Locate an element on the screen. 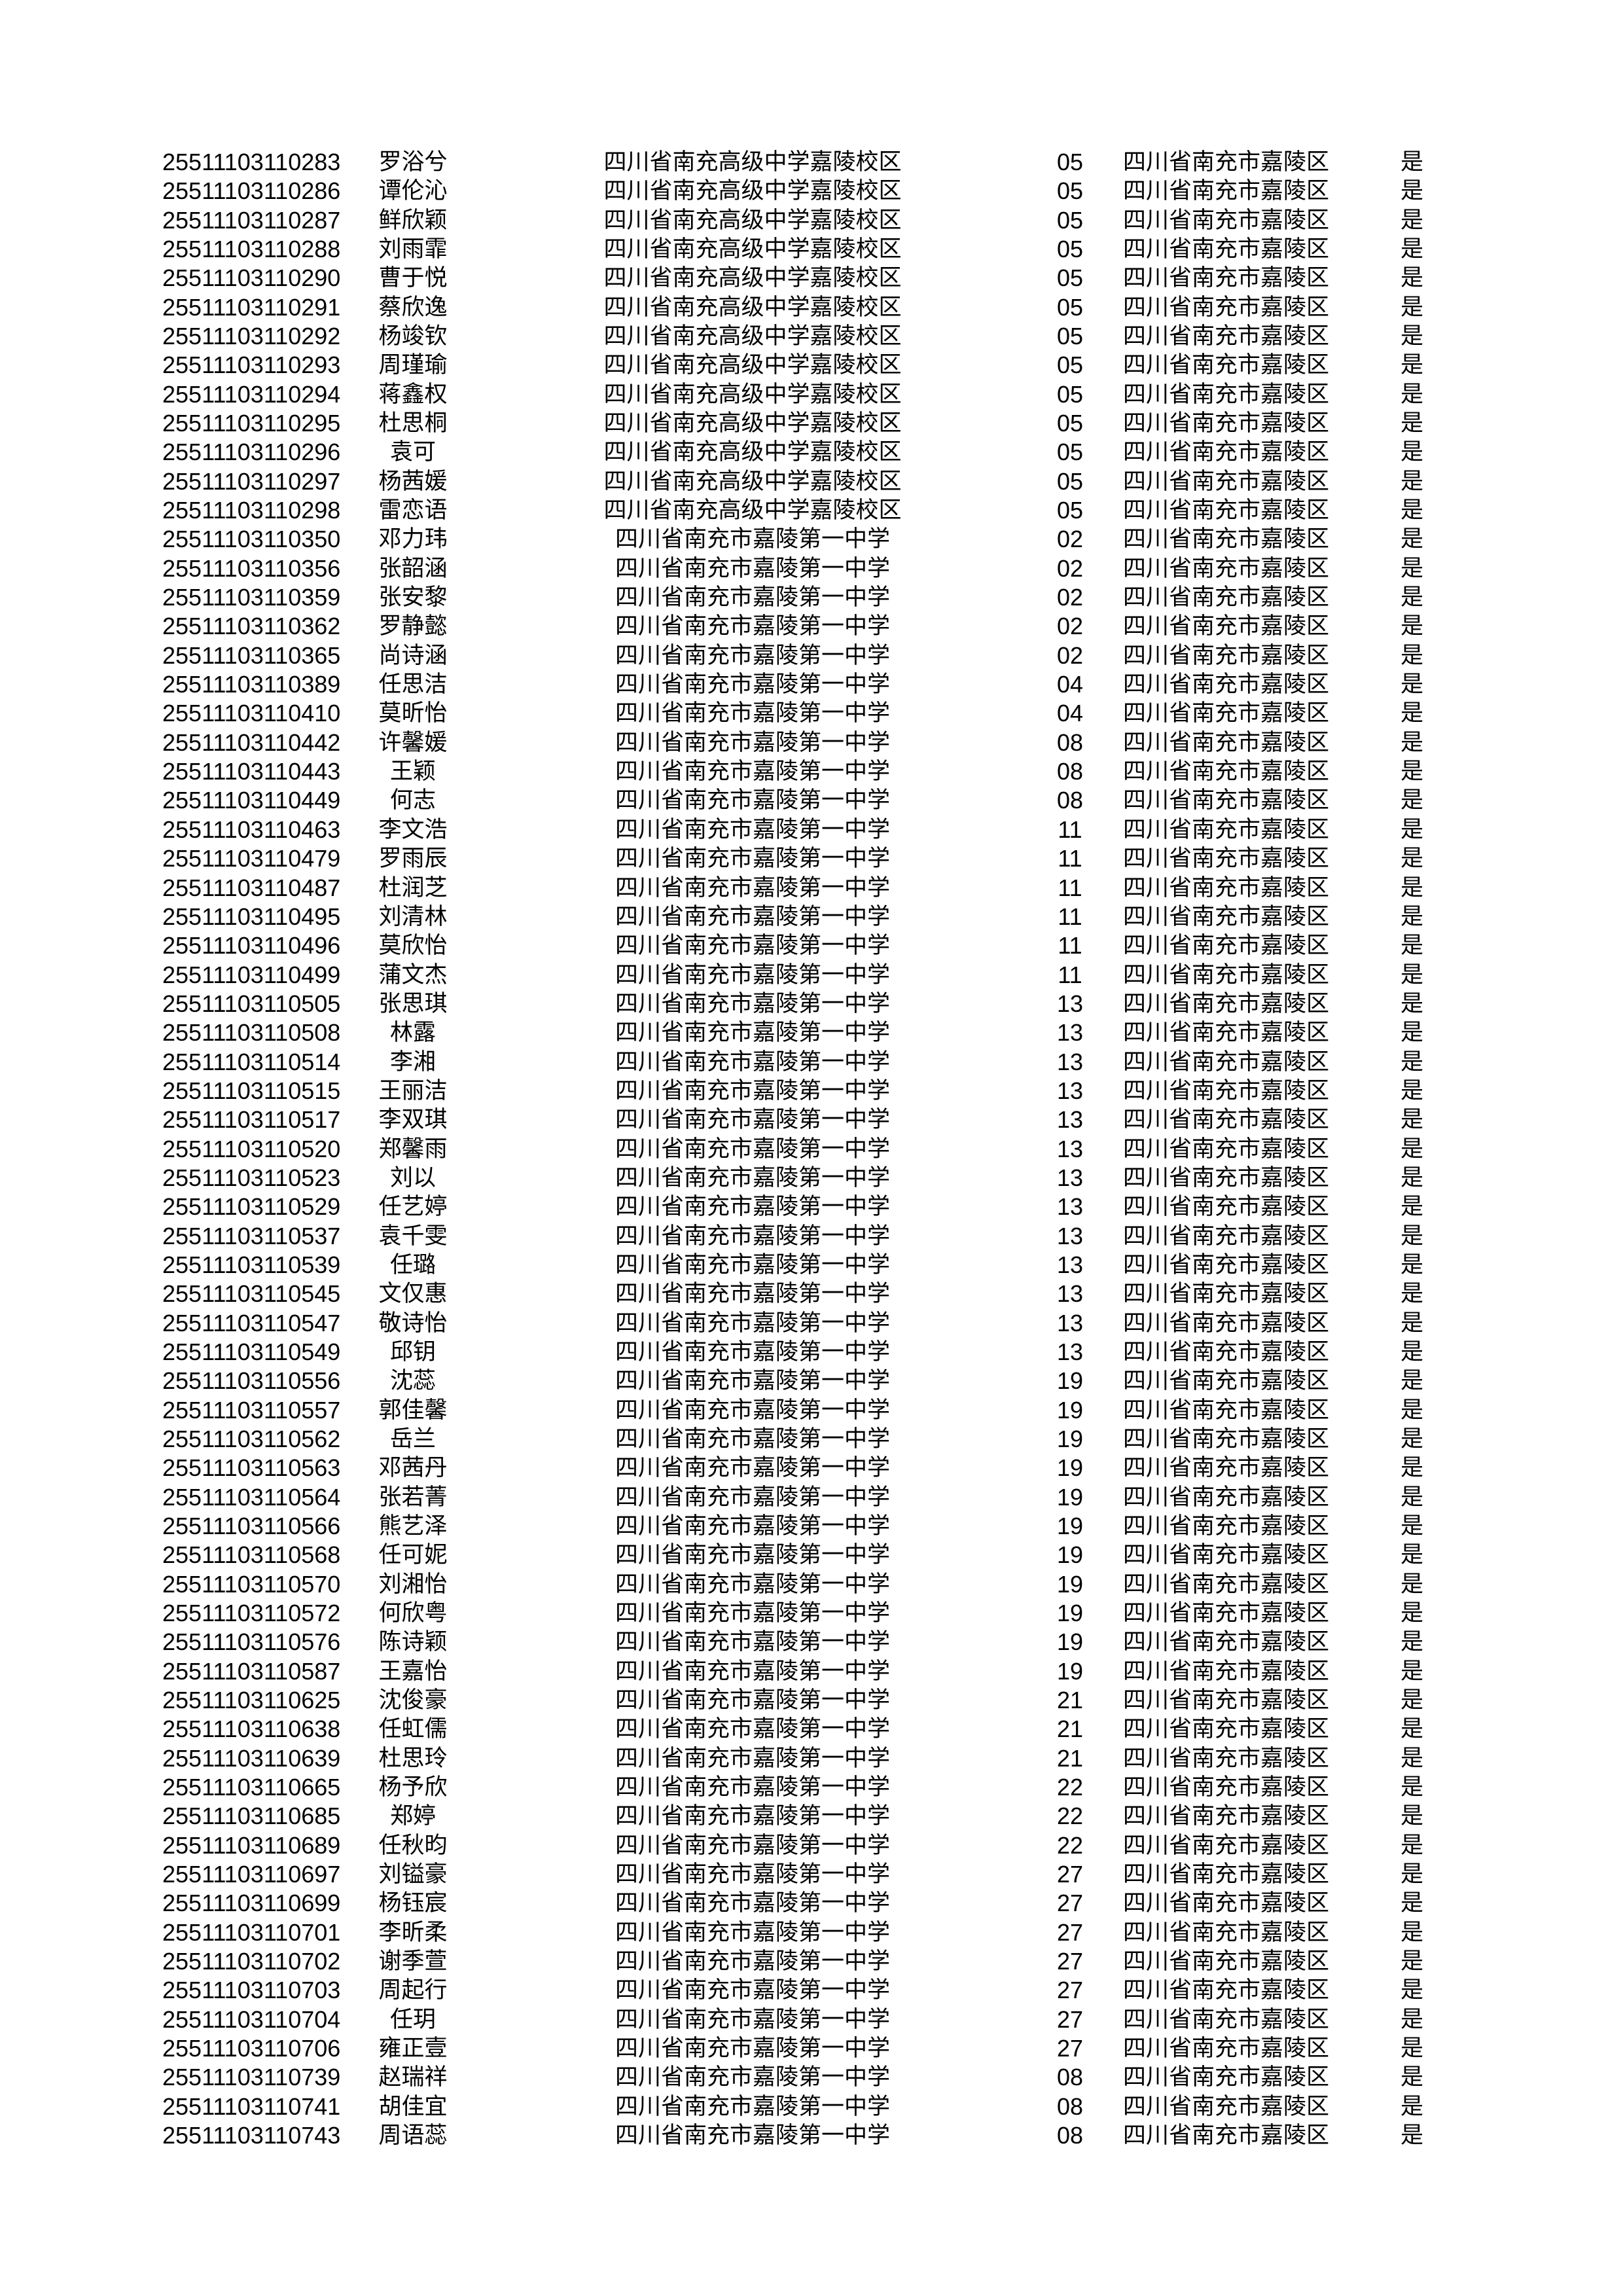 The image size is (1623, 2296). student-id: 25511103110743 is located at coordinates (252, 2135).